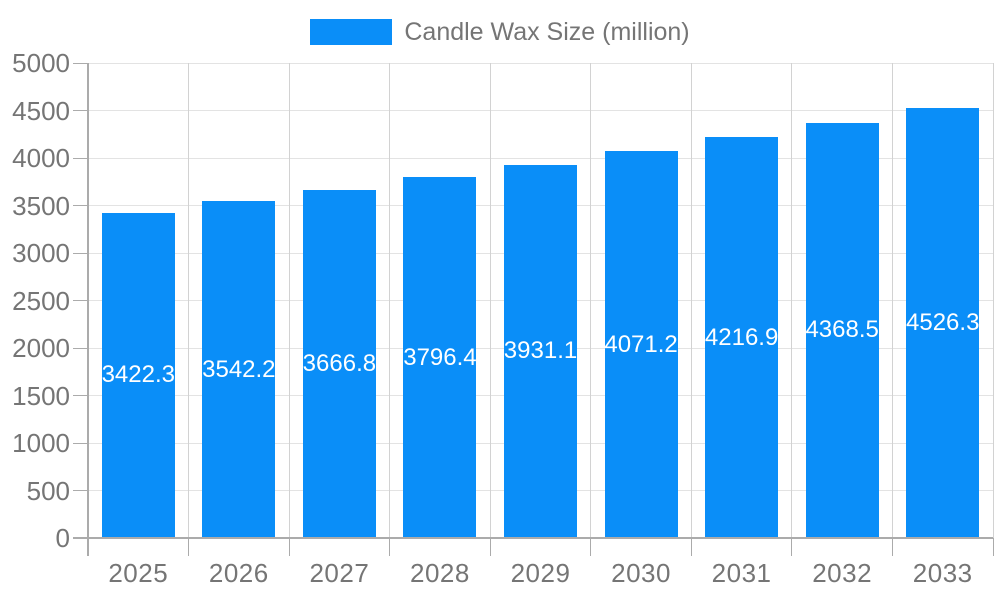 The image size is (1000, 600). What do you see at coordinates (741, 573) in the screenshot?
I see `x-axis-label-2031: 2031` at bounding box center [741, 573].